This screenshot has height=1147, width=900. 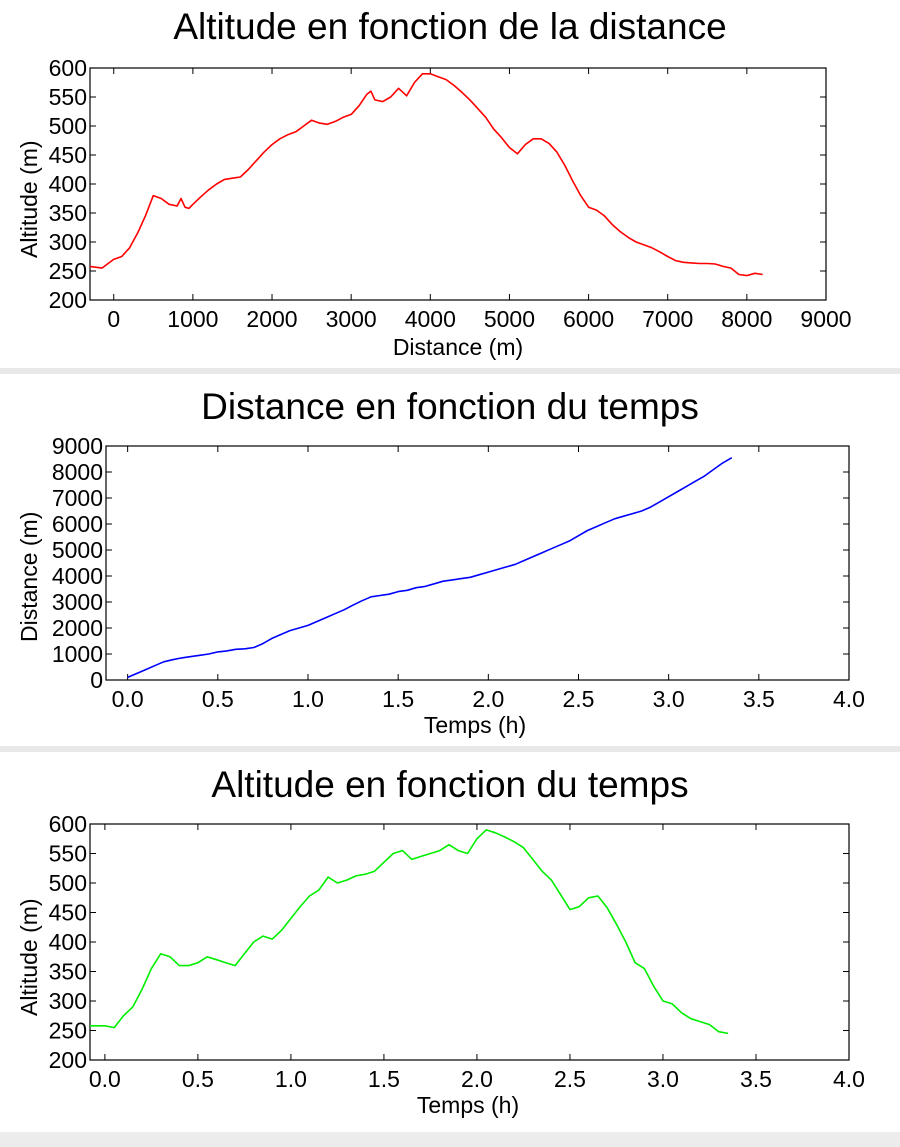 What do you see at coordinates (77, 576) in the screenshot?
I see `y-tick-label: 4000` at bounding box center [77, 576].